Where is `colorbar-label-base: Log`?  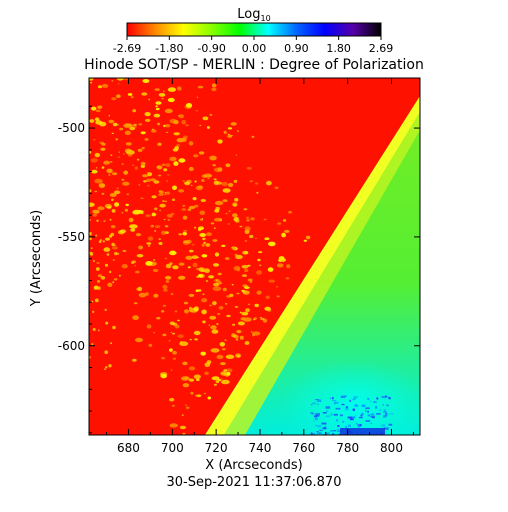
colorbar-label-base: Log is located at coordinates (248, 14).